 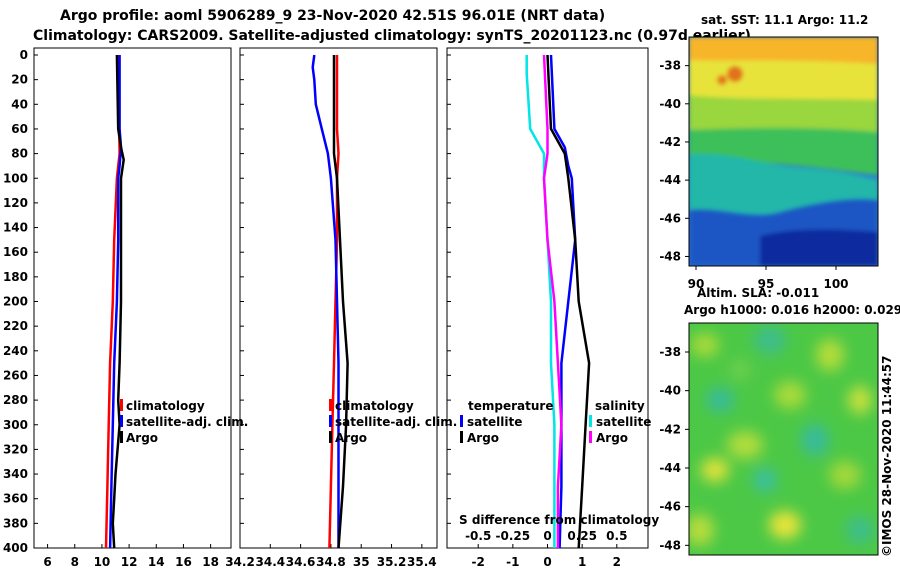 I want to click on depth-tick-label: 220, so click(x=15, y=326).